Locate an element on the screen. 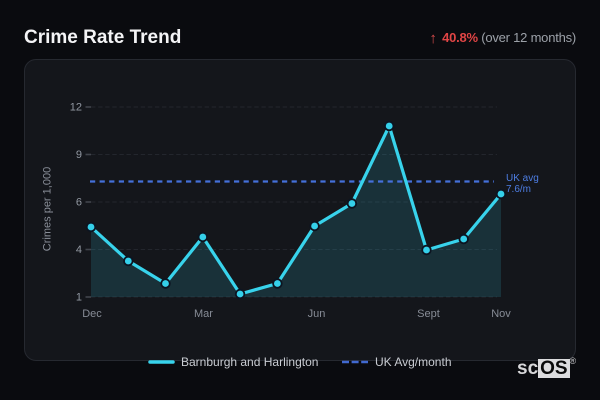 Image resolution: width=600 pixels, height=400 pixels. svg-text: Sept is located at coordinates (428, 314).